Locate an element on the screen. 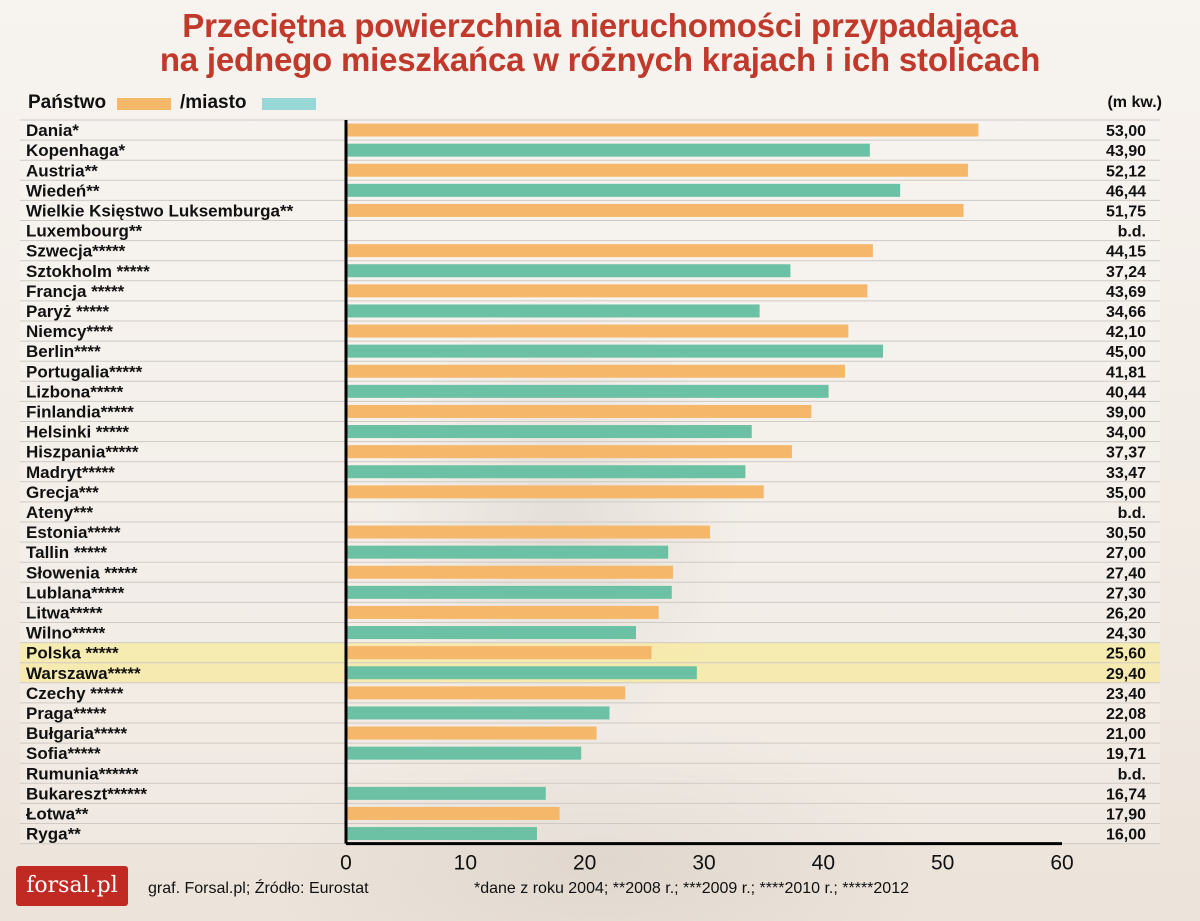  value-label: 27,40 is located at coordinates (1126, 573).